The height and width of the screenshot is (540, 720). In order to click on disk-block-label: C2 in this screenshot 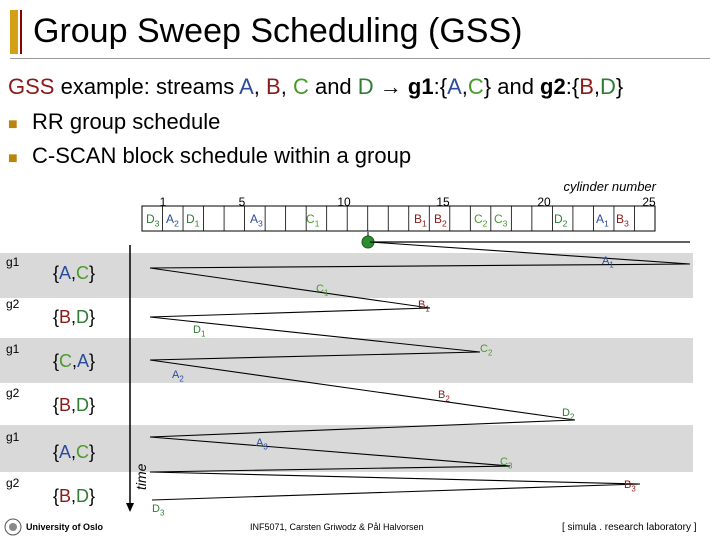, I will do `click(481, 220)`.